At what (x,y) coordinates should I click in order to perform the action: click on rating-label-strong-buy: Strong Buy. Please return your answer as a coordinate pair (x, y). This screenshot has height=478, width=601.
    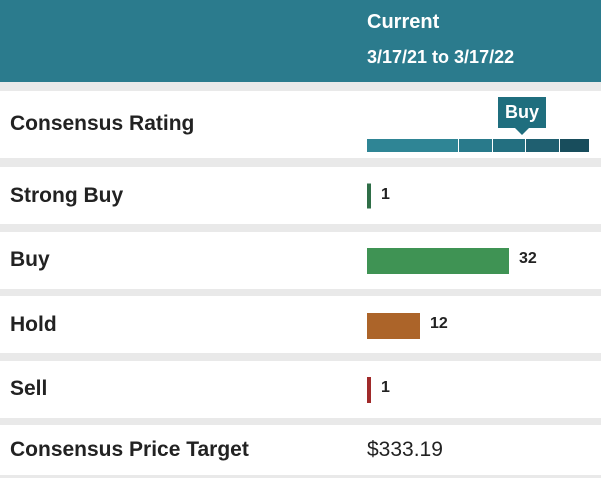
    Looking at the image, I should click on (67, 195).